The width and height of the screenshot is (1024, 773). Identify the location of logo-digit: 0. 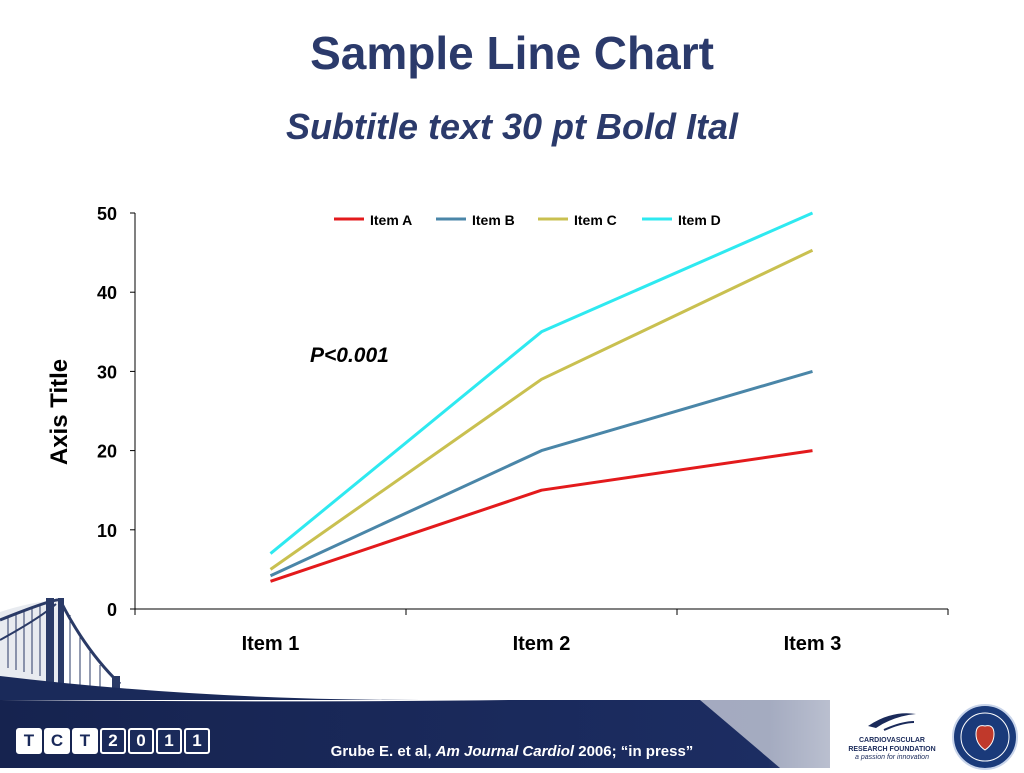
(141, 741).